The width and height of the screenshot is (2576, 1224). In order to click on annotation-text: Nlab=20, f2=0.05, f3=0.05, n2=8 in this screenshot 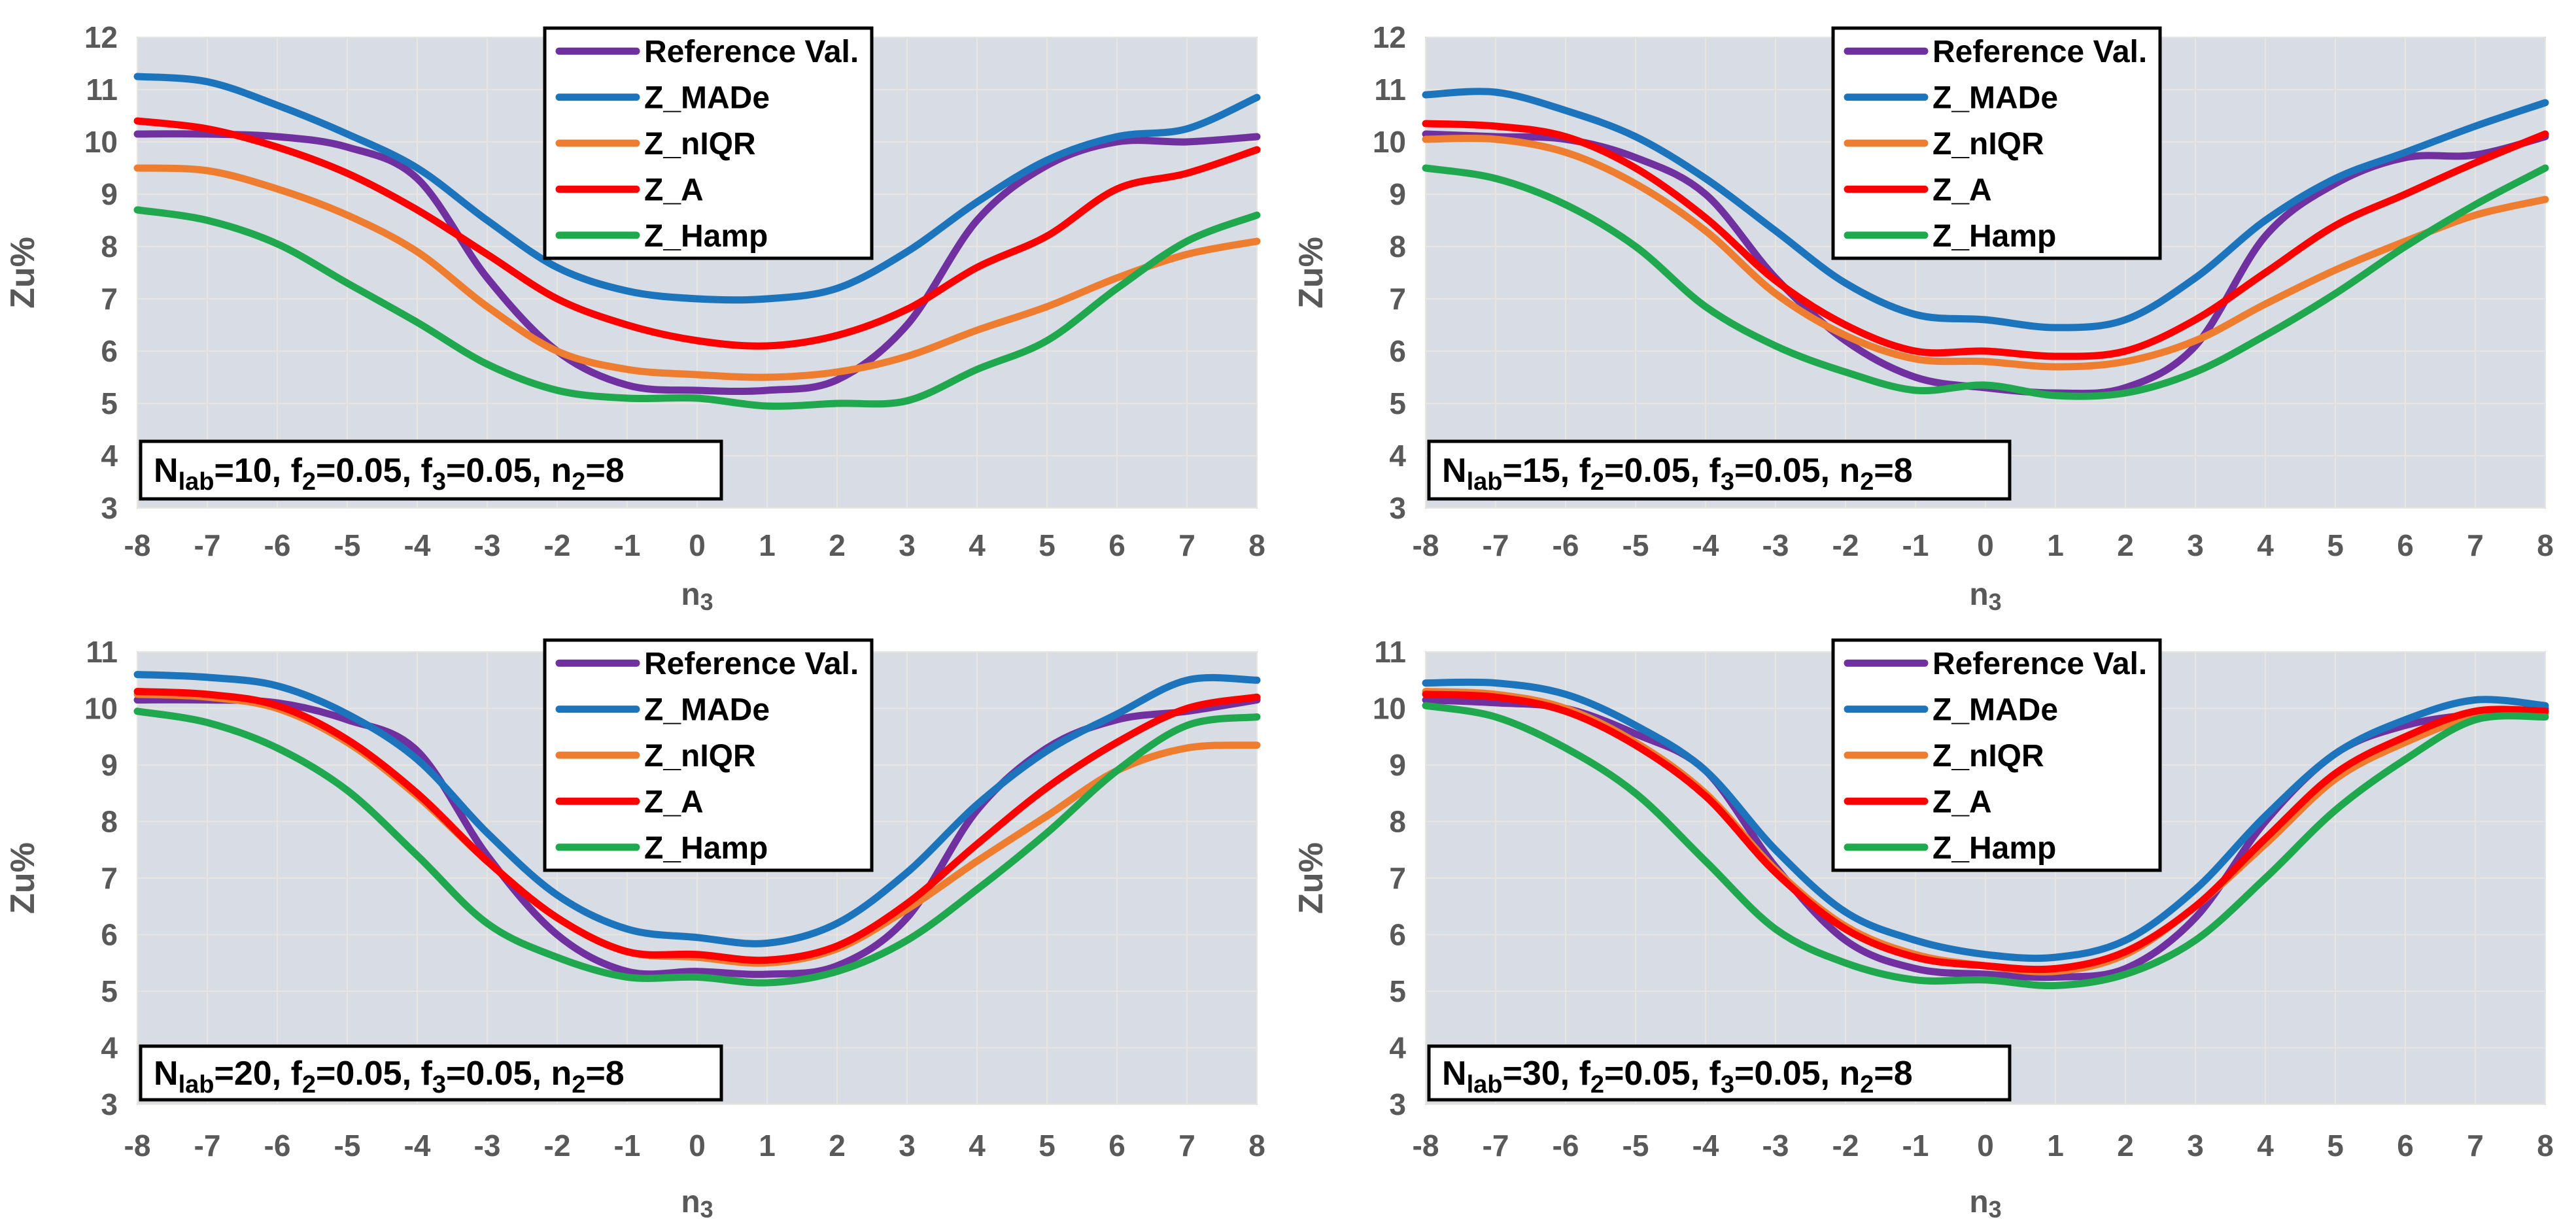, I will do `click(390, 1076)`.